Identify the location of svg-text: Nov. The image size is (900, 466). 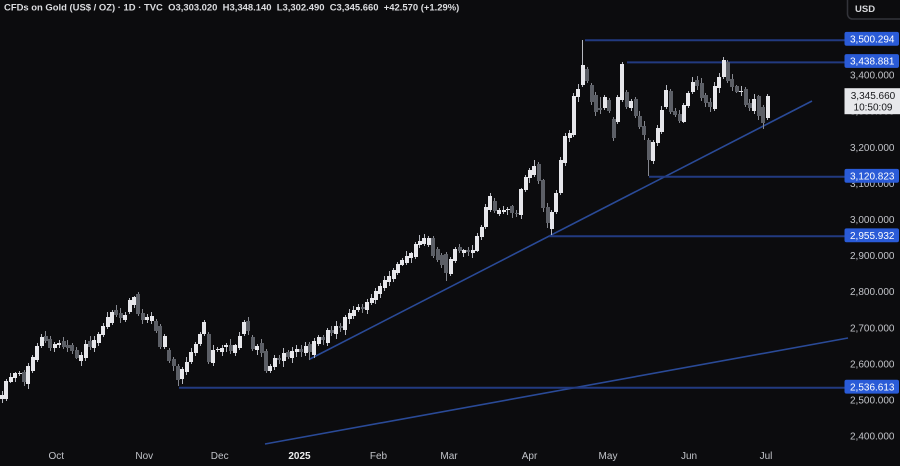
(144, 456).